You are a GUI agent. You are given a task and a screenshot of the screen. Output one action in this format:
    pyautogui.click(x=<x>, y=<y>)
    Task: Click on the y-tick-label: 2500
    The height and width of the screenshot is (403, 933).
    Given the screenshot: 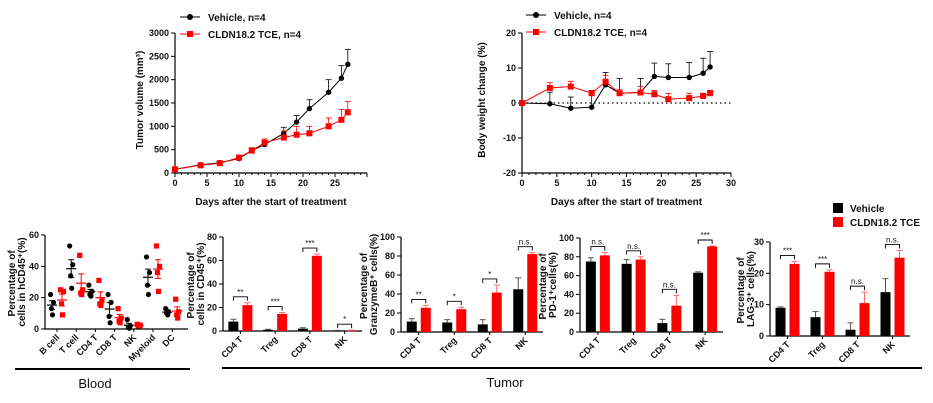 What is the action you would take?
    pyautogui.click(x=159, y=56)
    